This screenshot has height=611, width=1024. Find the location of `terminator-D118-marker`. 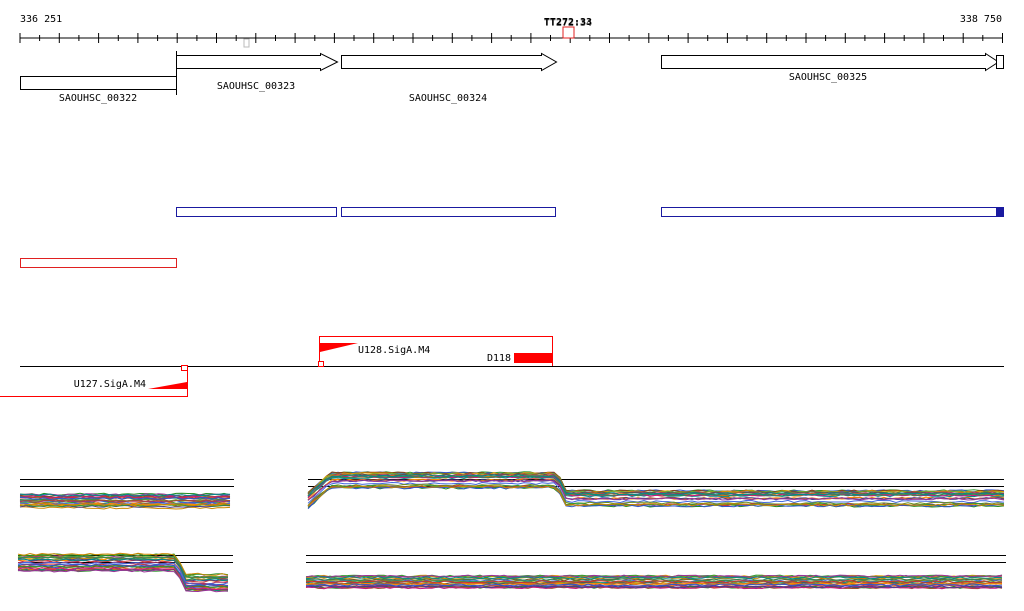

terminator-D118-marker is located at coordinates (533, 358).